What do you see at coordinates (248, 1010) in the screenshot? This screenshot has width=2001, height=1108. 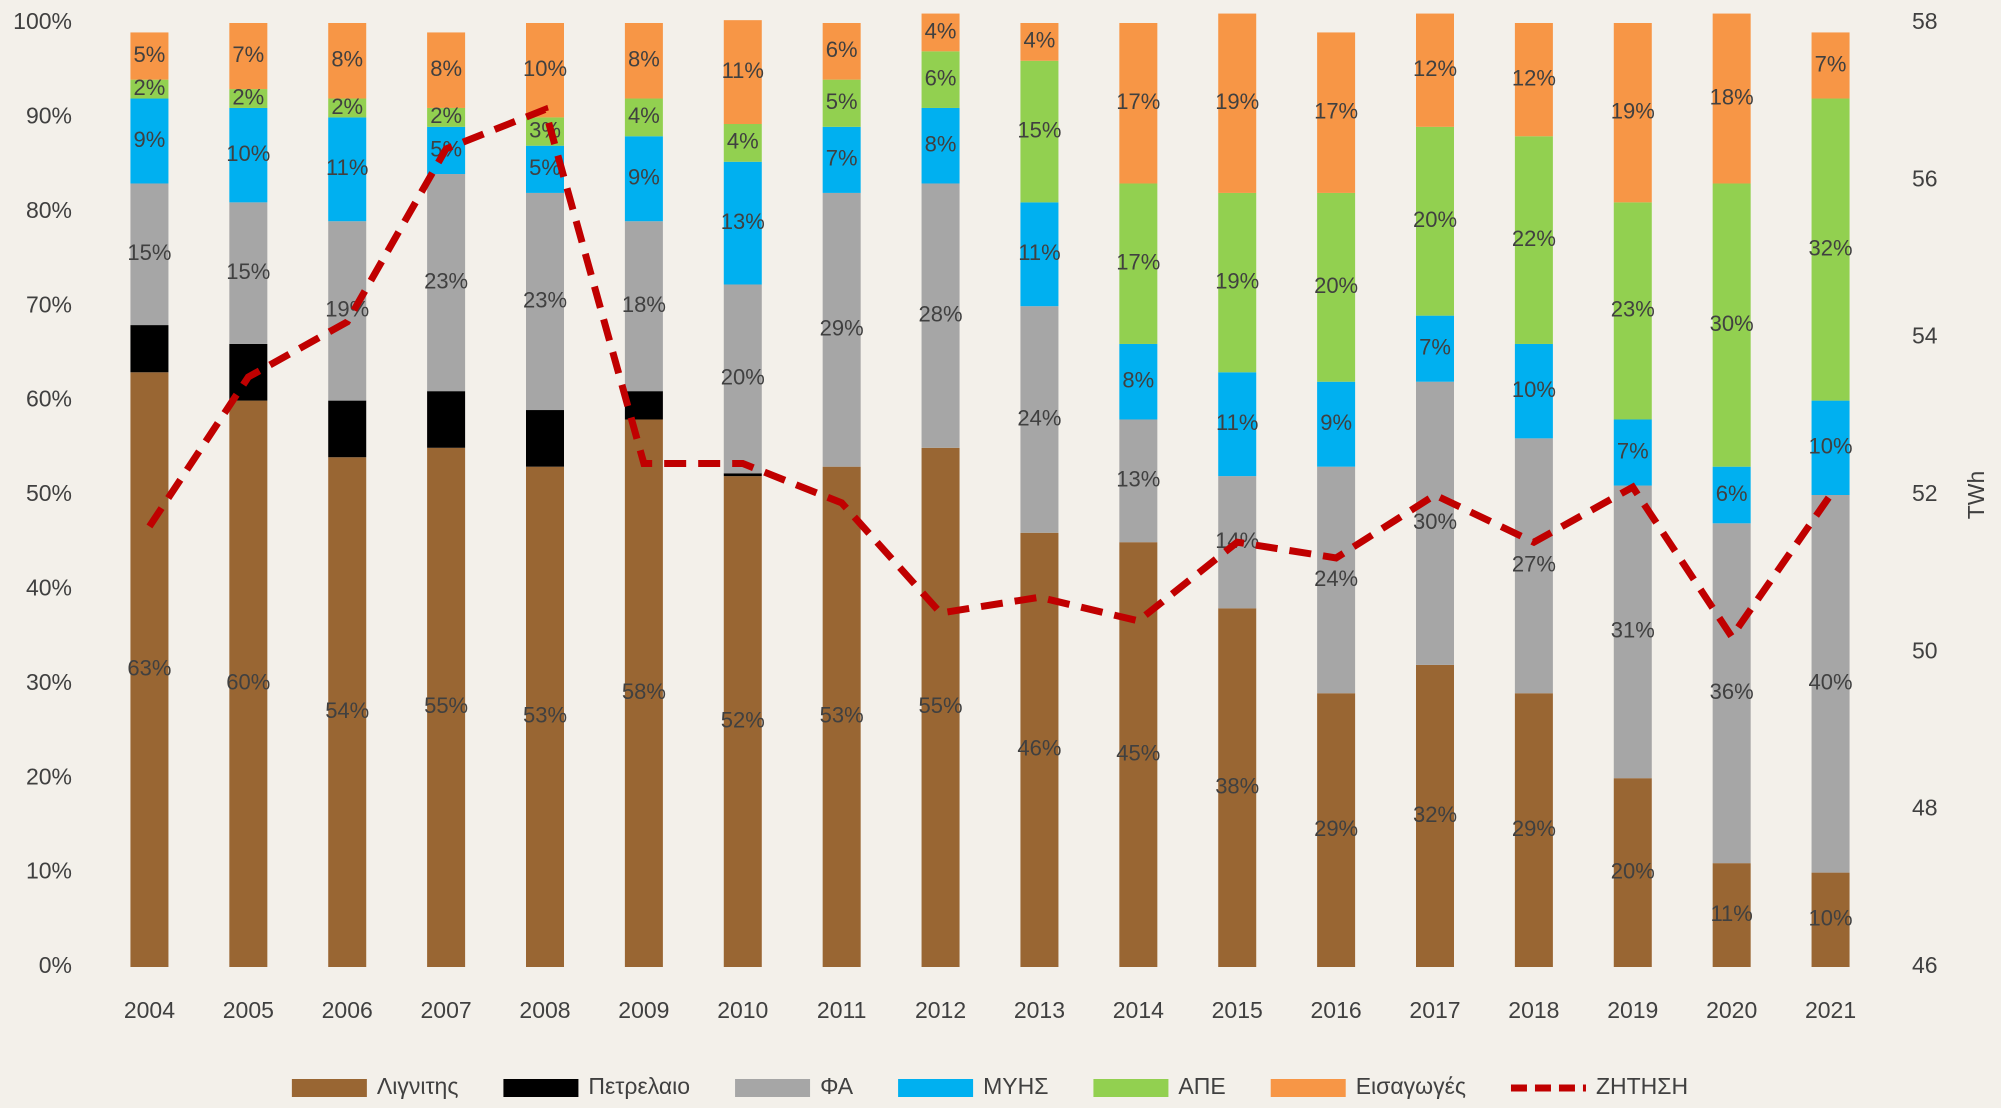 I see `x-tick-label: 2005` at bounding box center [248, 1010].